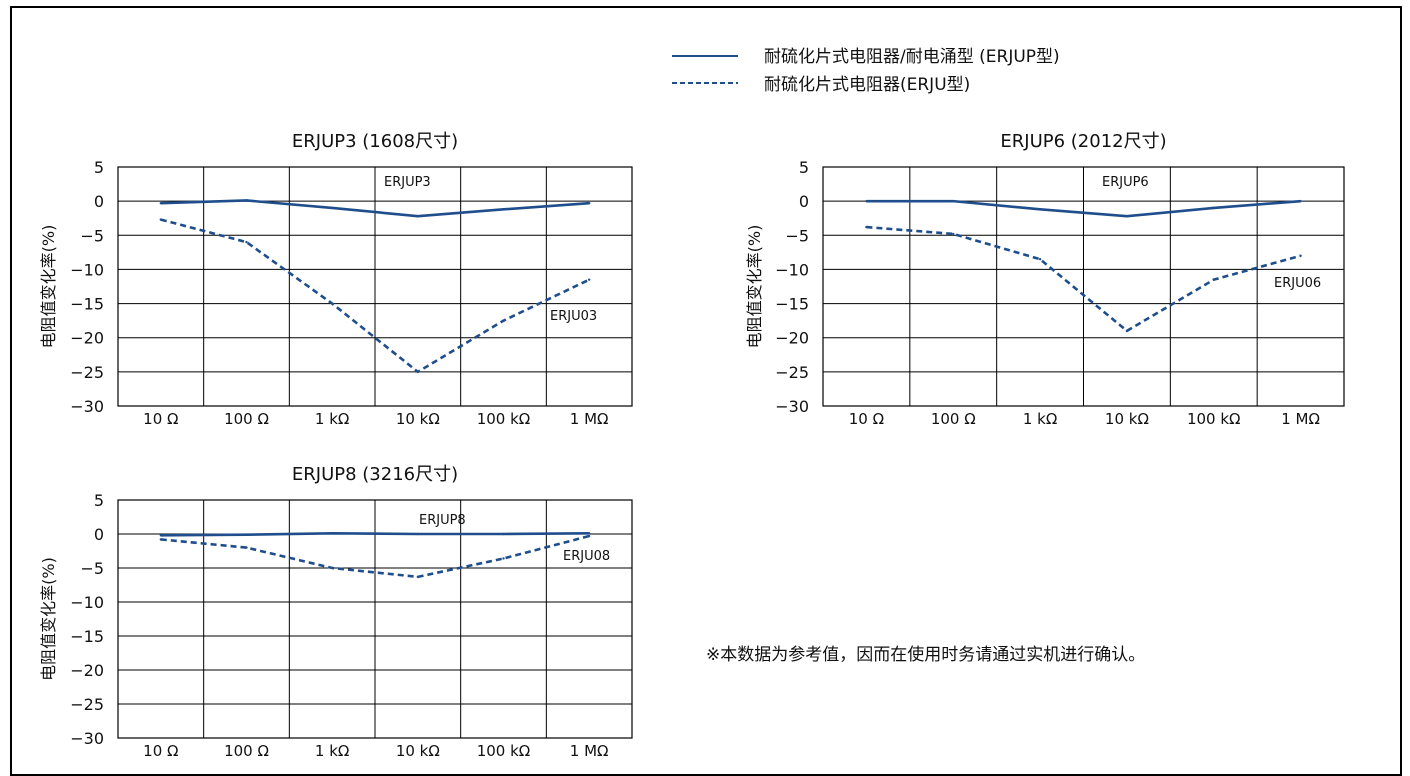 This screenshot has height=776, width=1410. Describe the element at coordinates (867, 85) in the screenshot. I see `legend-dashed-label: 耐硫化片式电阻器(ERJU型)` at that location.